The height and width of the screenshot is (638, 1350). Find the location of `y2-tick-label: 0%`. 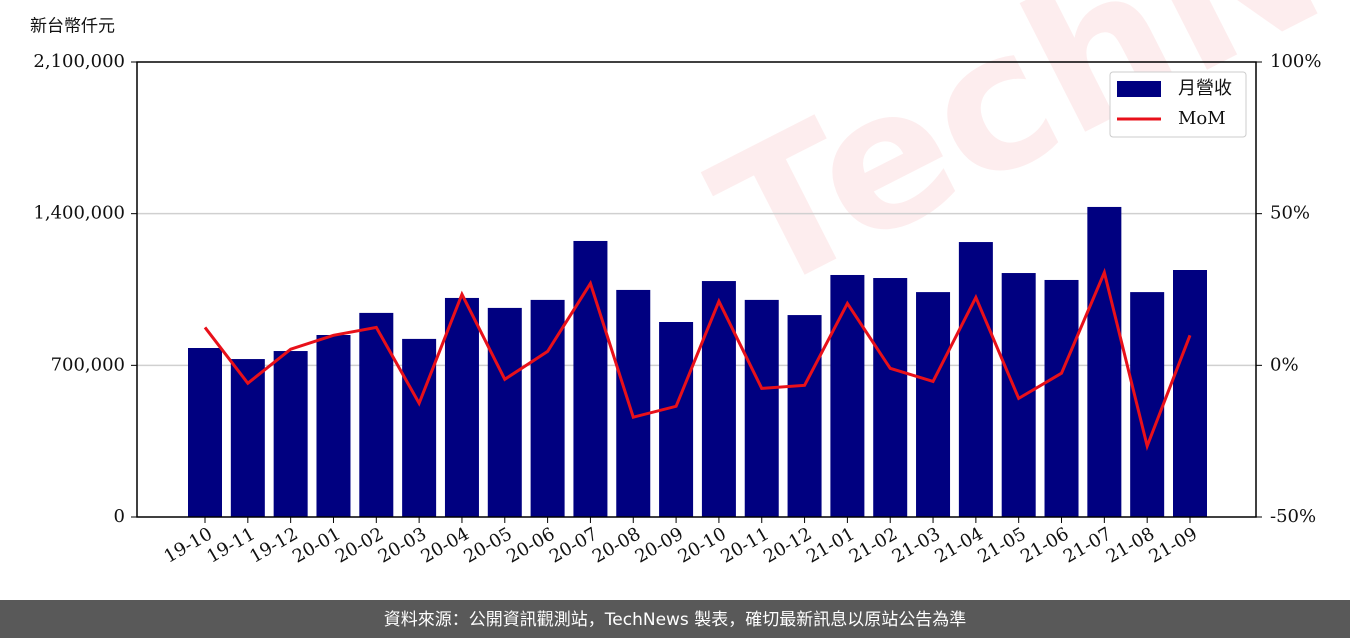

y2-tick-label: 0% is located at coordinates (1284, 364).